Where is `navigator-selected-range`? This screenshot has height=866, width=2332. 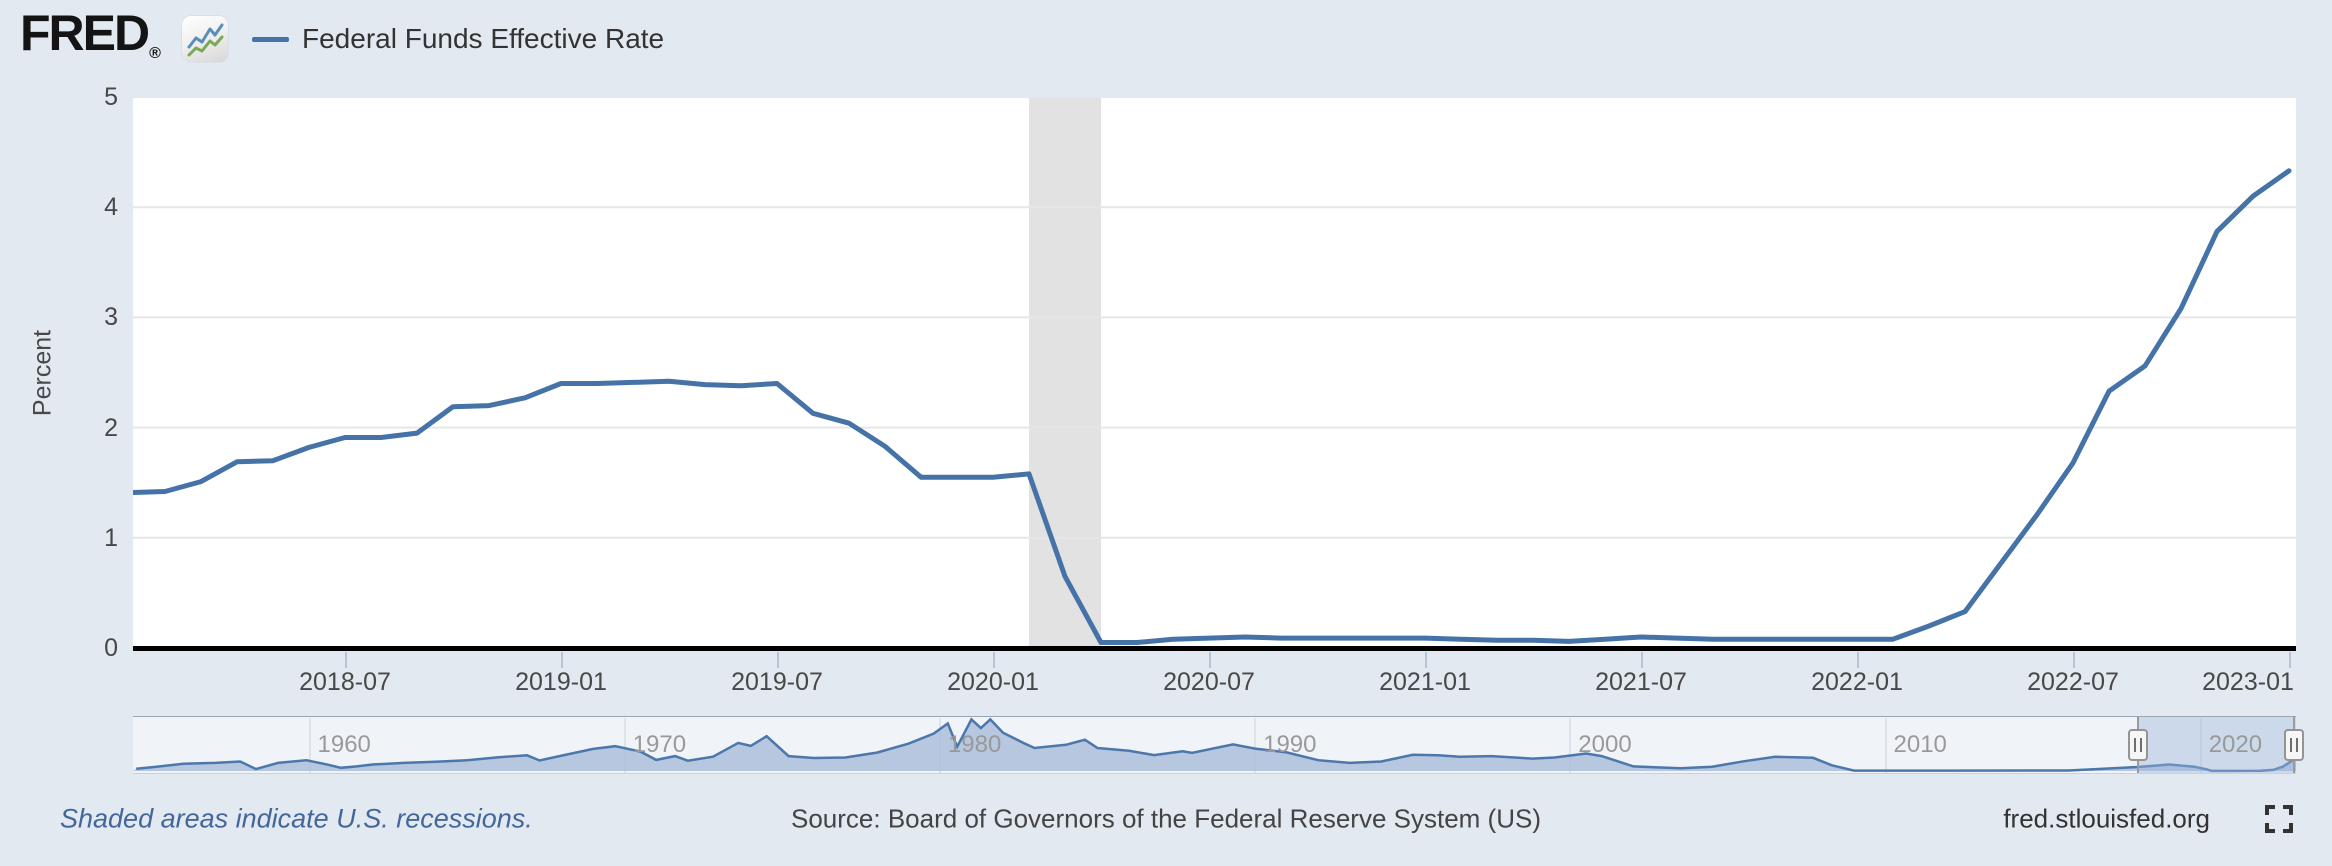
navigator-selected-range is located at coordinates (2216, 745).